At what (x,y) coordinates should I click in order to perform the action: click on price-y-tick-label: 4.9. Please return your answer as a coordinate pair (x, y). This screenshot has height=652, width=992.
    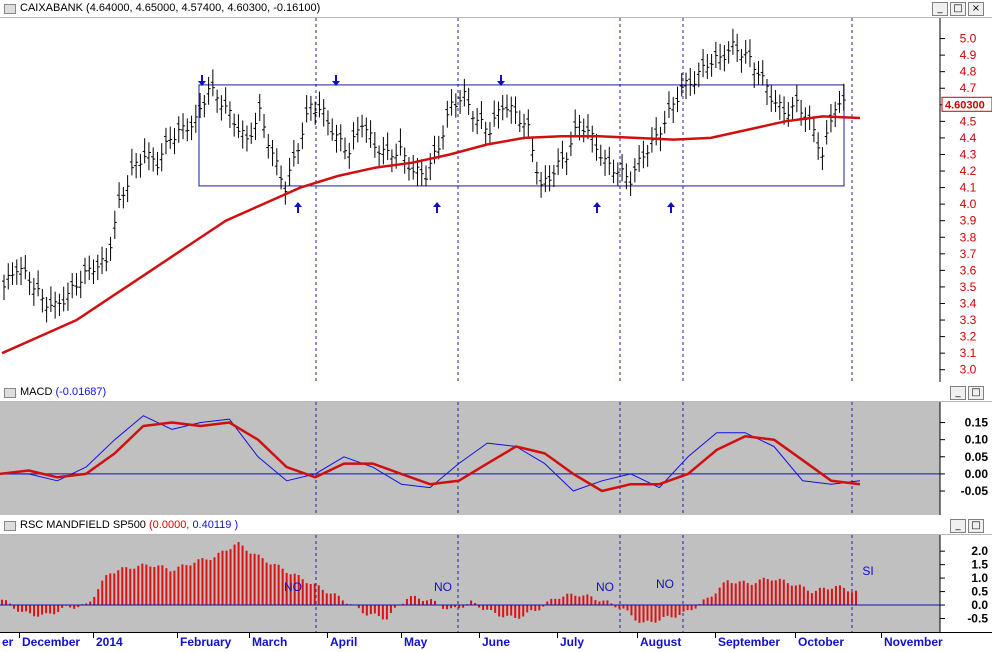
    Looking at the image, I should click on (968, 55).